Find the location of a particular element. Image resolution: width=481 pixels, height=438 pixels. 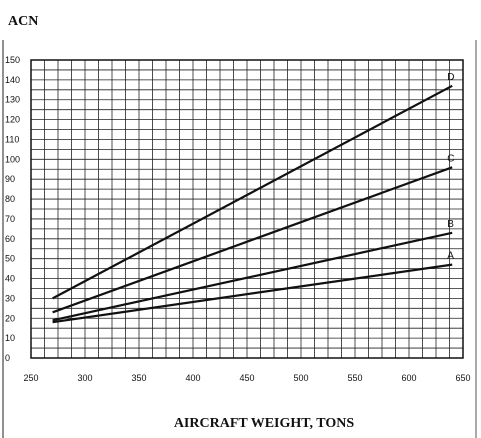

x-tick-label: 400 is located at coordinates (192, 378).